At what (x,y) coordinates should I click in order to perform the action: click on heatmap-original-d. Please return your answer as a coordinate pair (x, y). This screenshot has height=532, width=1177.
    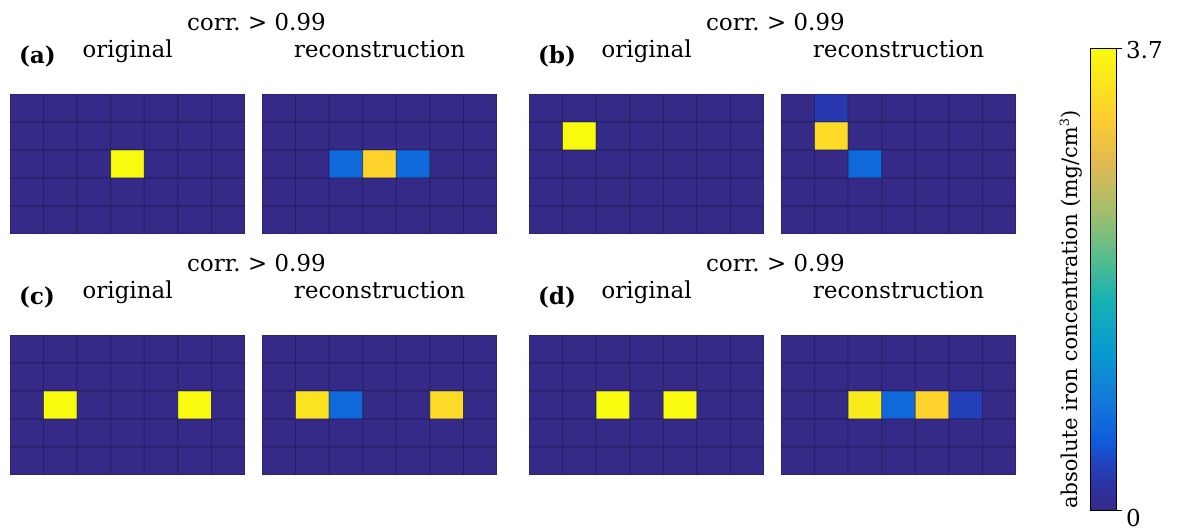
    Looking at the image, I should click on (646, 405).